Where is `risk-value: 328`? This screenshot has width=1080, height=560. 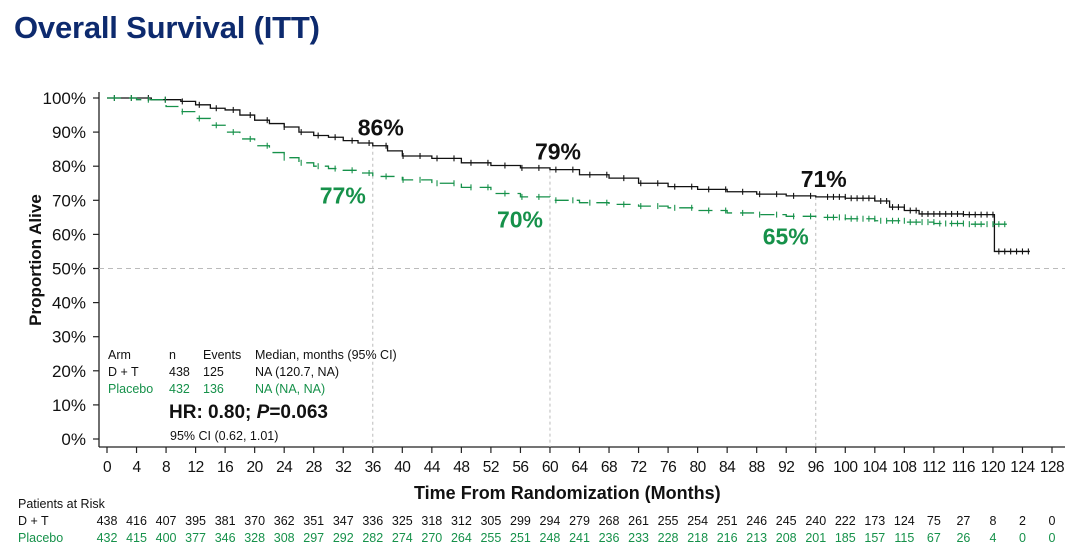 risk-value: 328 is located at coordinates (255, 538).